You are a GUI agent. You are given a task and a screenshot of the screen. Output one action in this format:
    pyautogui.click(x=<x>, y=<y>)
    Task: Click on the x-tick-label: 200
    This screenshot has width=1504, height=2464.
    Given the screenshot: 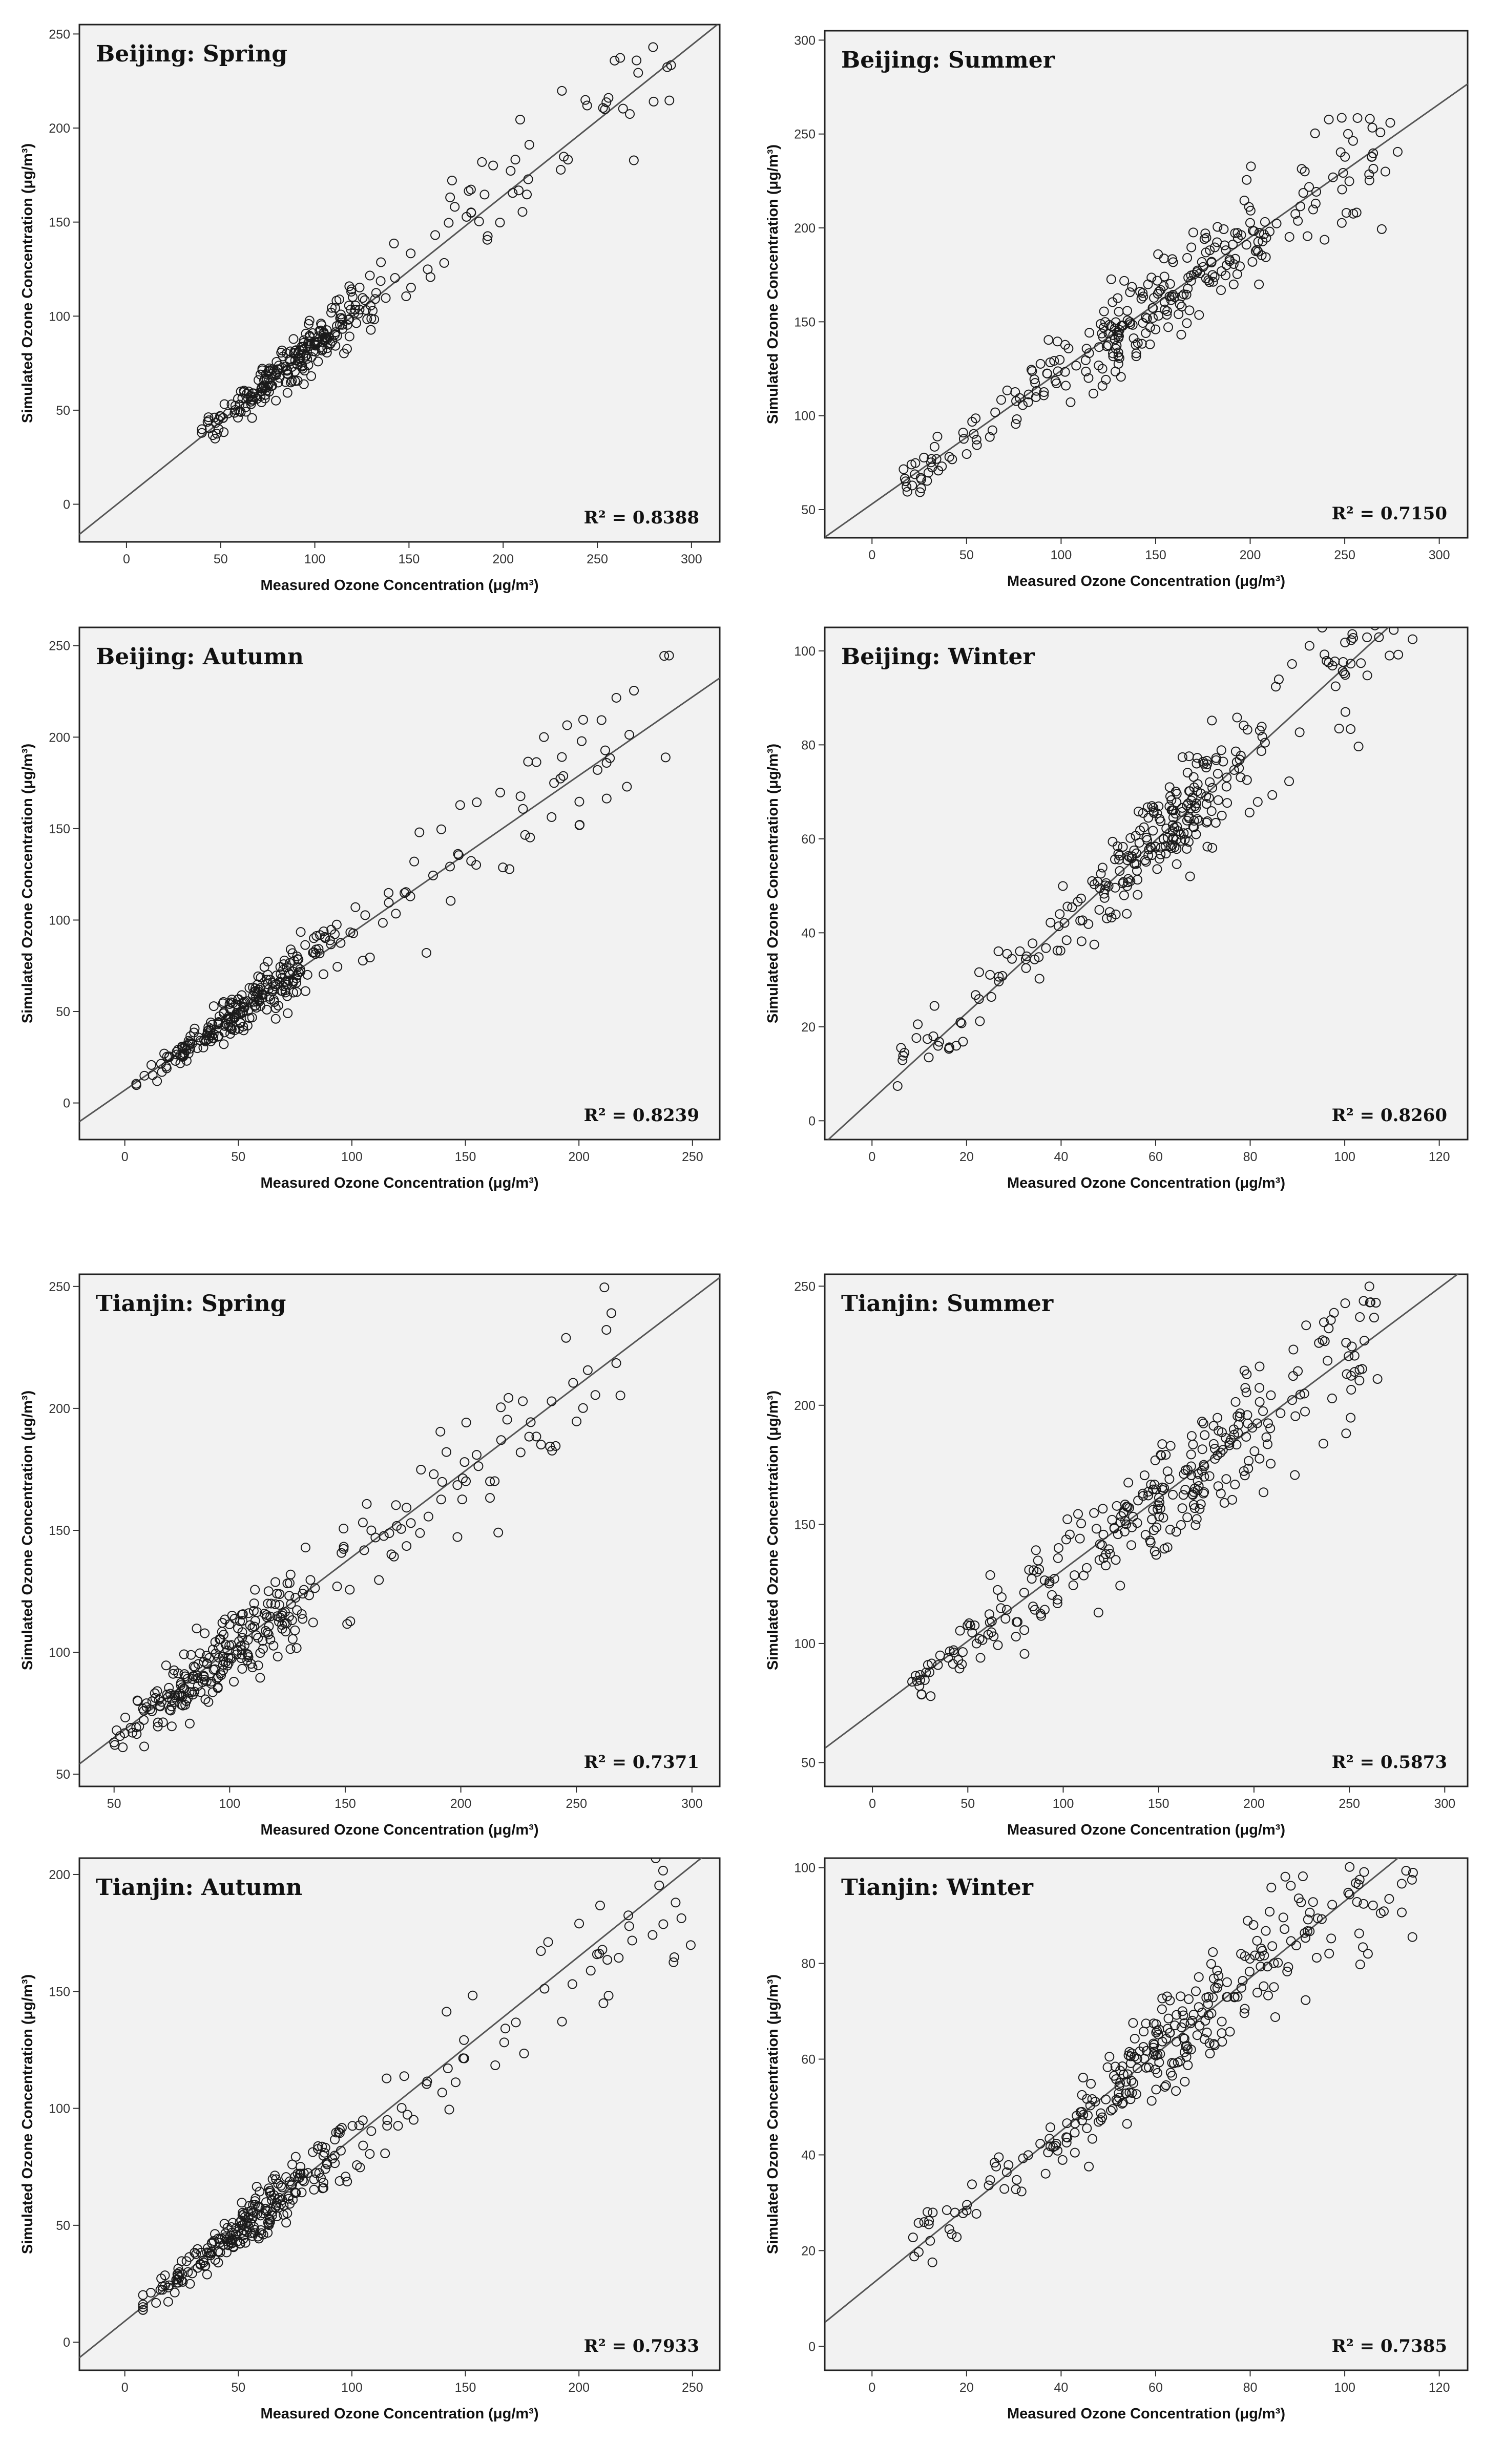 What is the action you would take?
    pyautogui.click(x=579, y=2388)
    